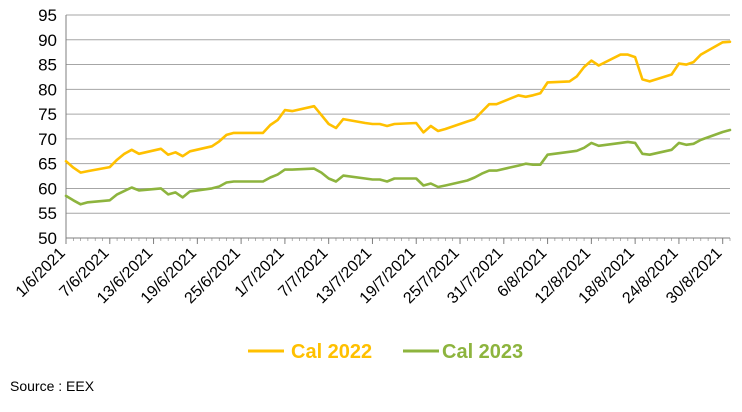 The width and height of the screenshot is (742, 412). What do you see at coordinates (47, 164) in the screenshot?
I see `y-tick-label: 65` at bounding box center [47, 164].